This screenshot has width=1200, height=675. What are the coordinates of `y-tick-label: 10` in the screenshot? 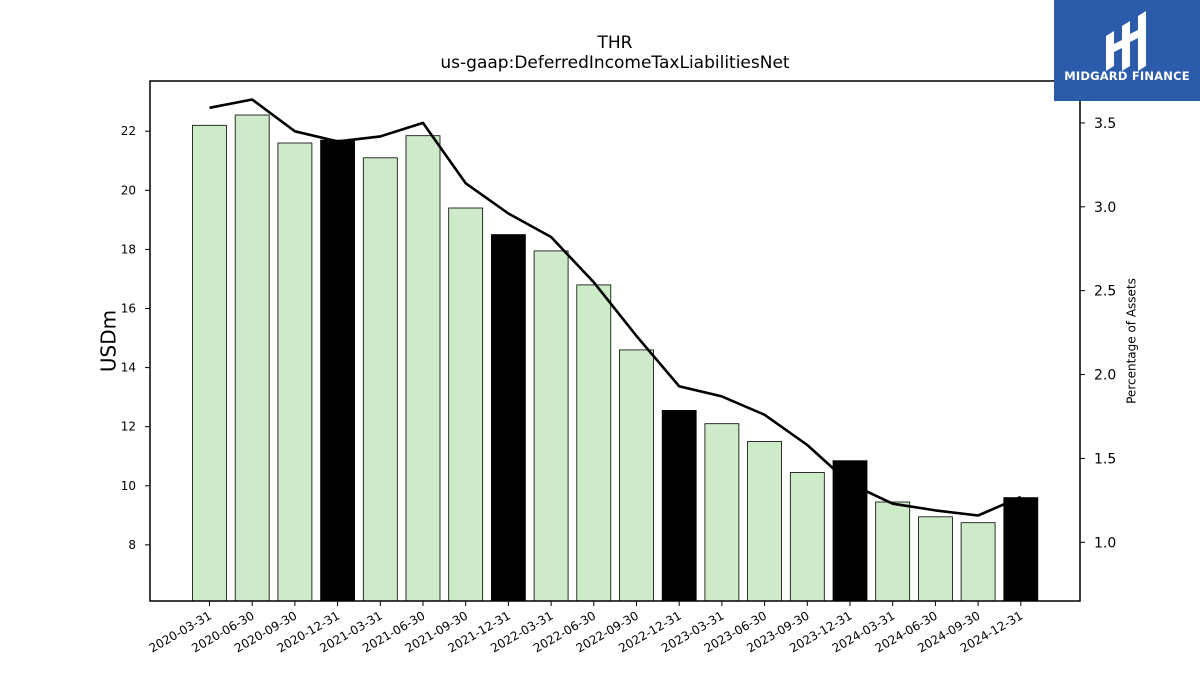 It's located at (128, 486).